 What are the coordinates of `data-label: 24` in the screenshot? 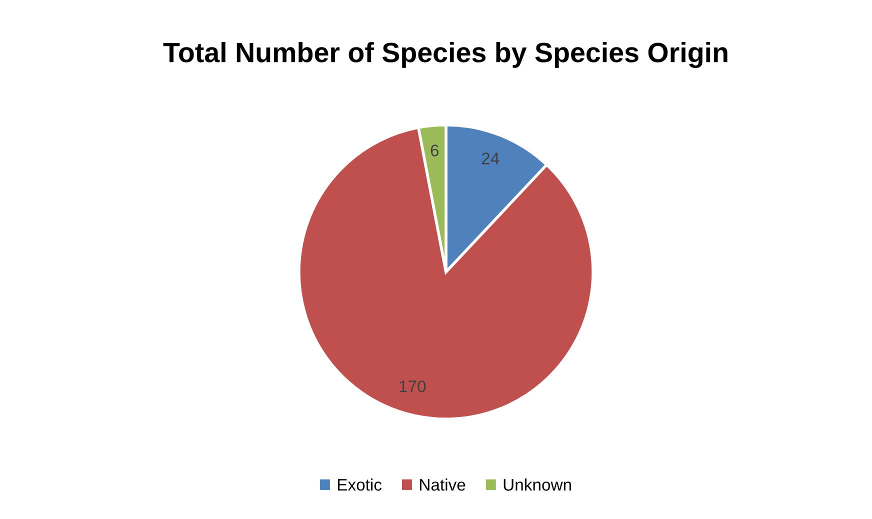 It's located at (491, 158).